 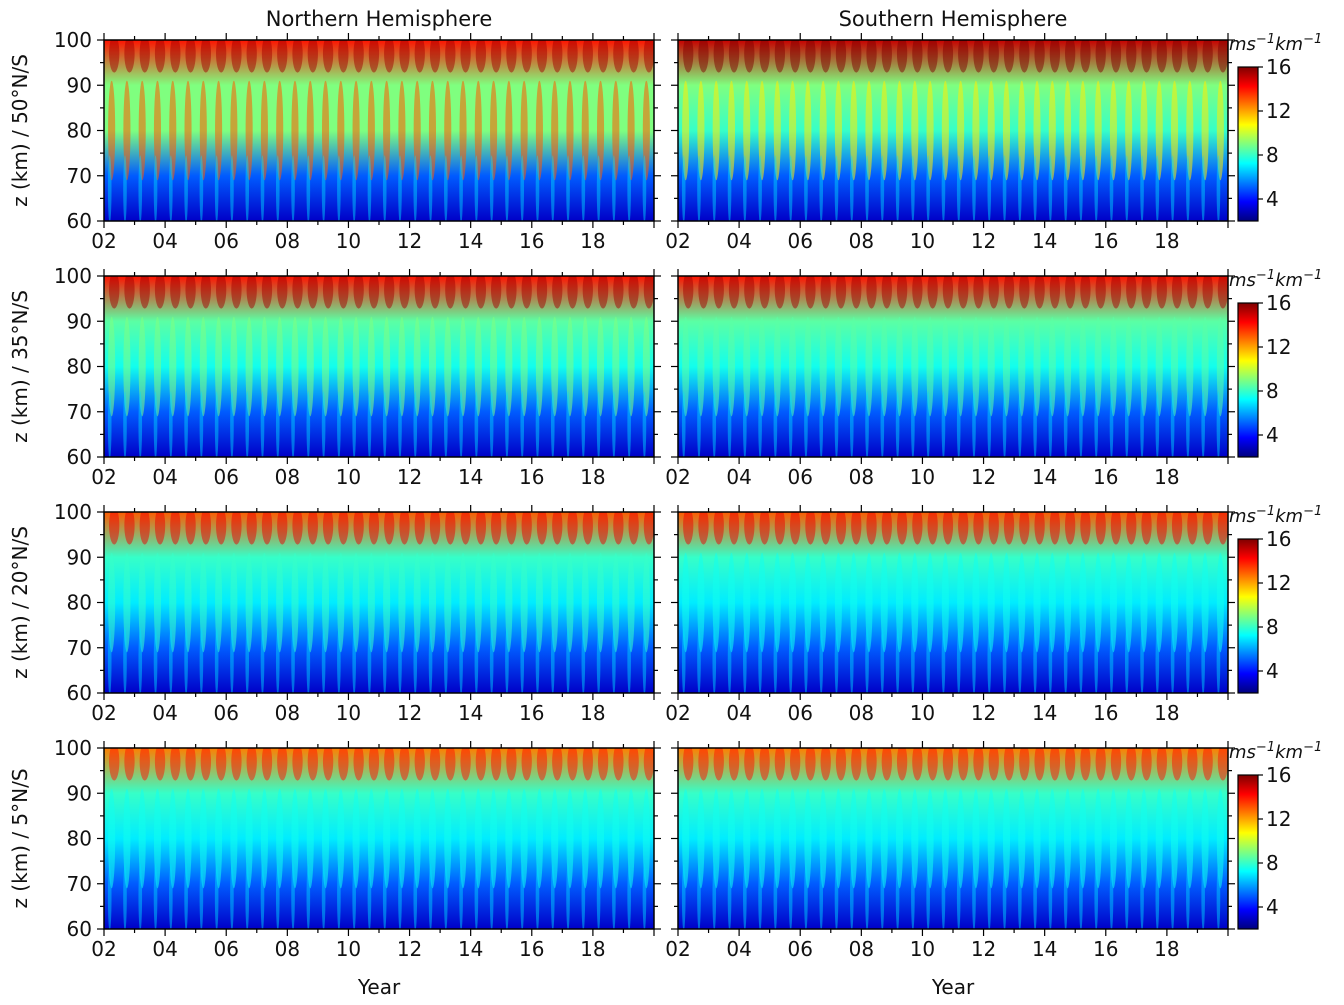 I want to click on colorbar-unit-part: ms, so click(x=1242, y=752).